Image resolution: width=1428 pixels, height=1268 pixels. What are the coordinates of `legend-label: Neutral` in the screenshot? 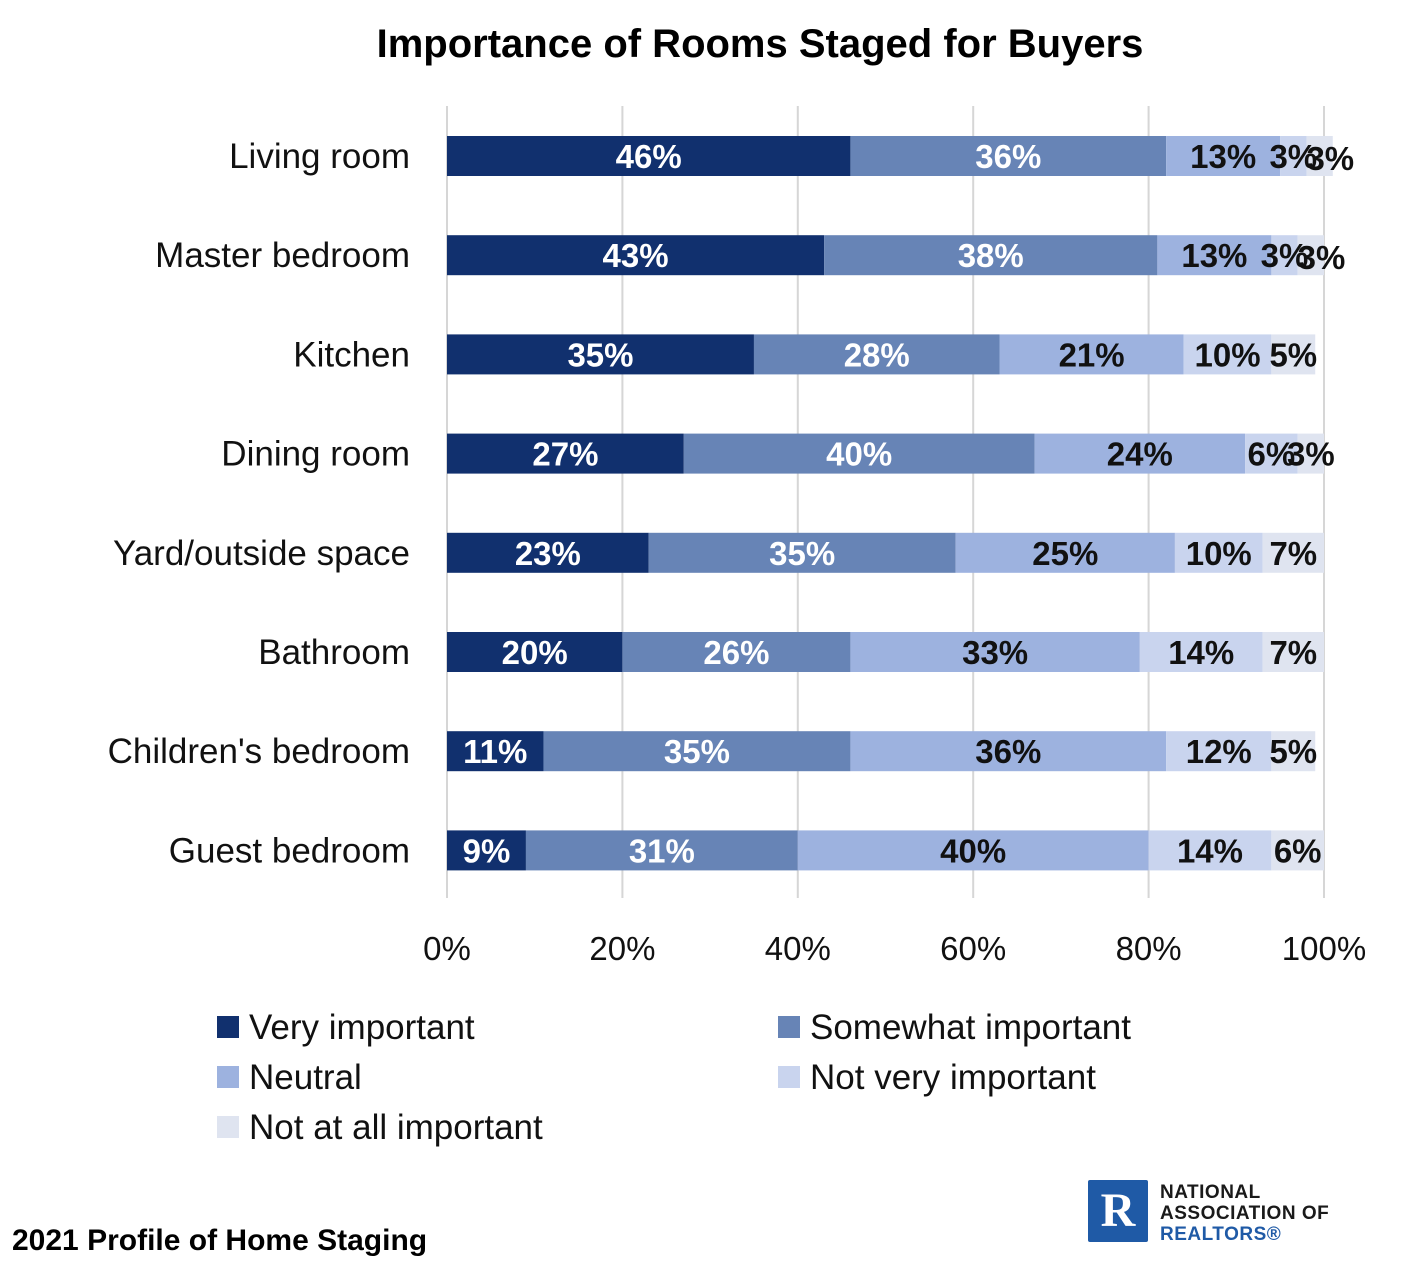 It's located at (305, 1077).